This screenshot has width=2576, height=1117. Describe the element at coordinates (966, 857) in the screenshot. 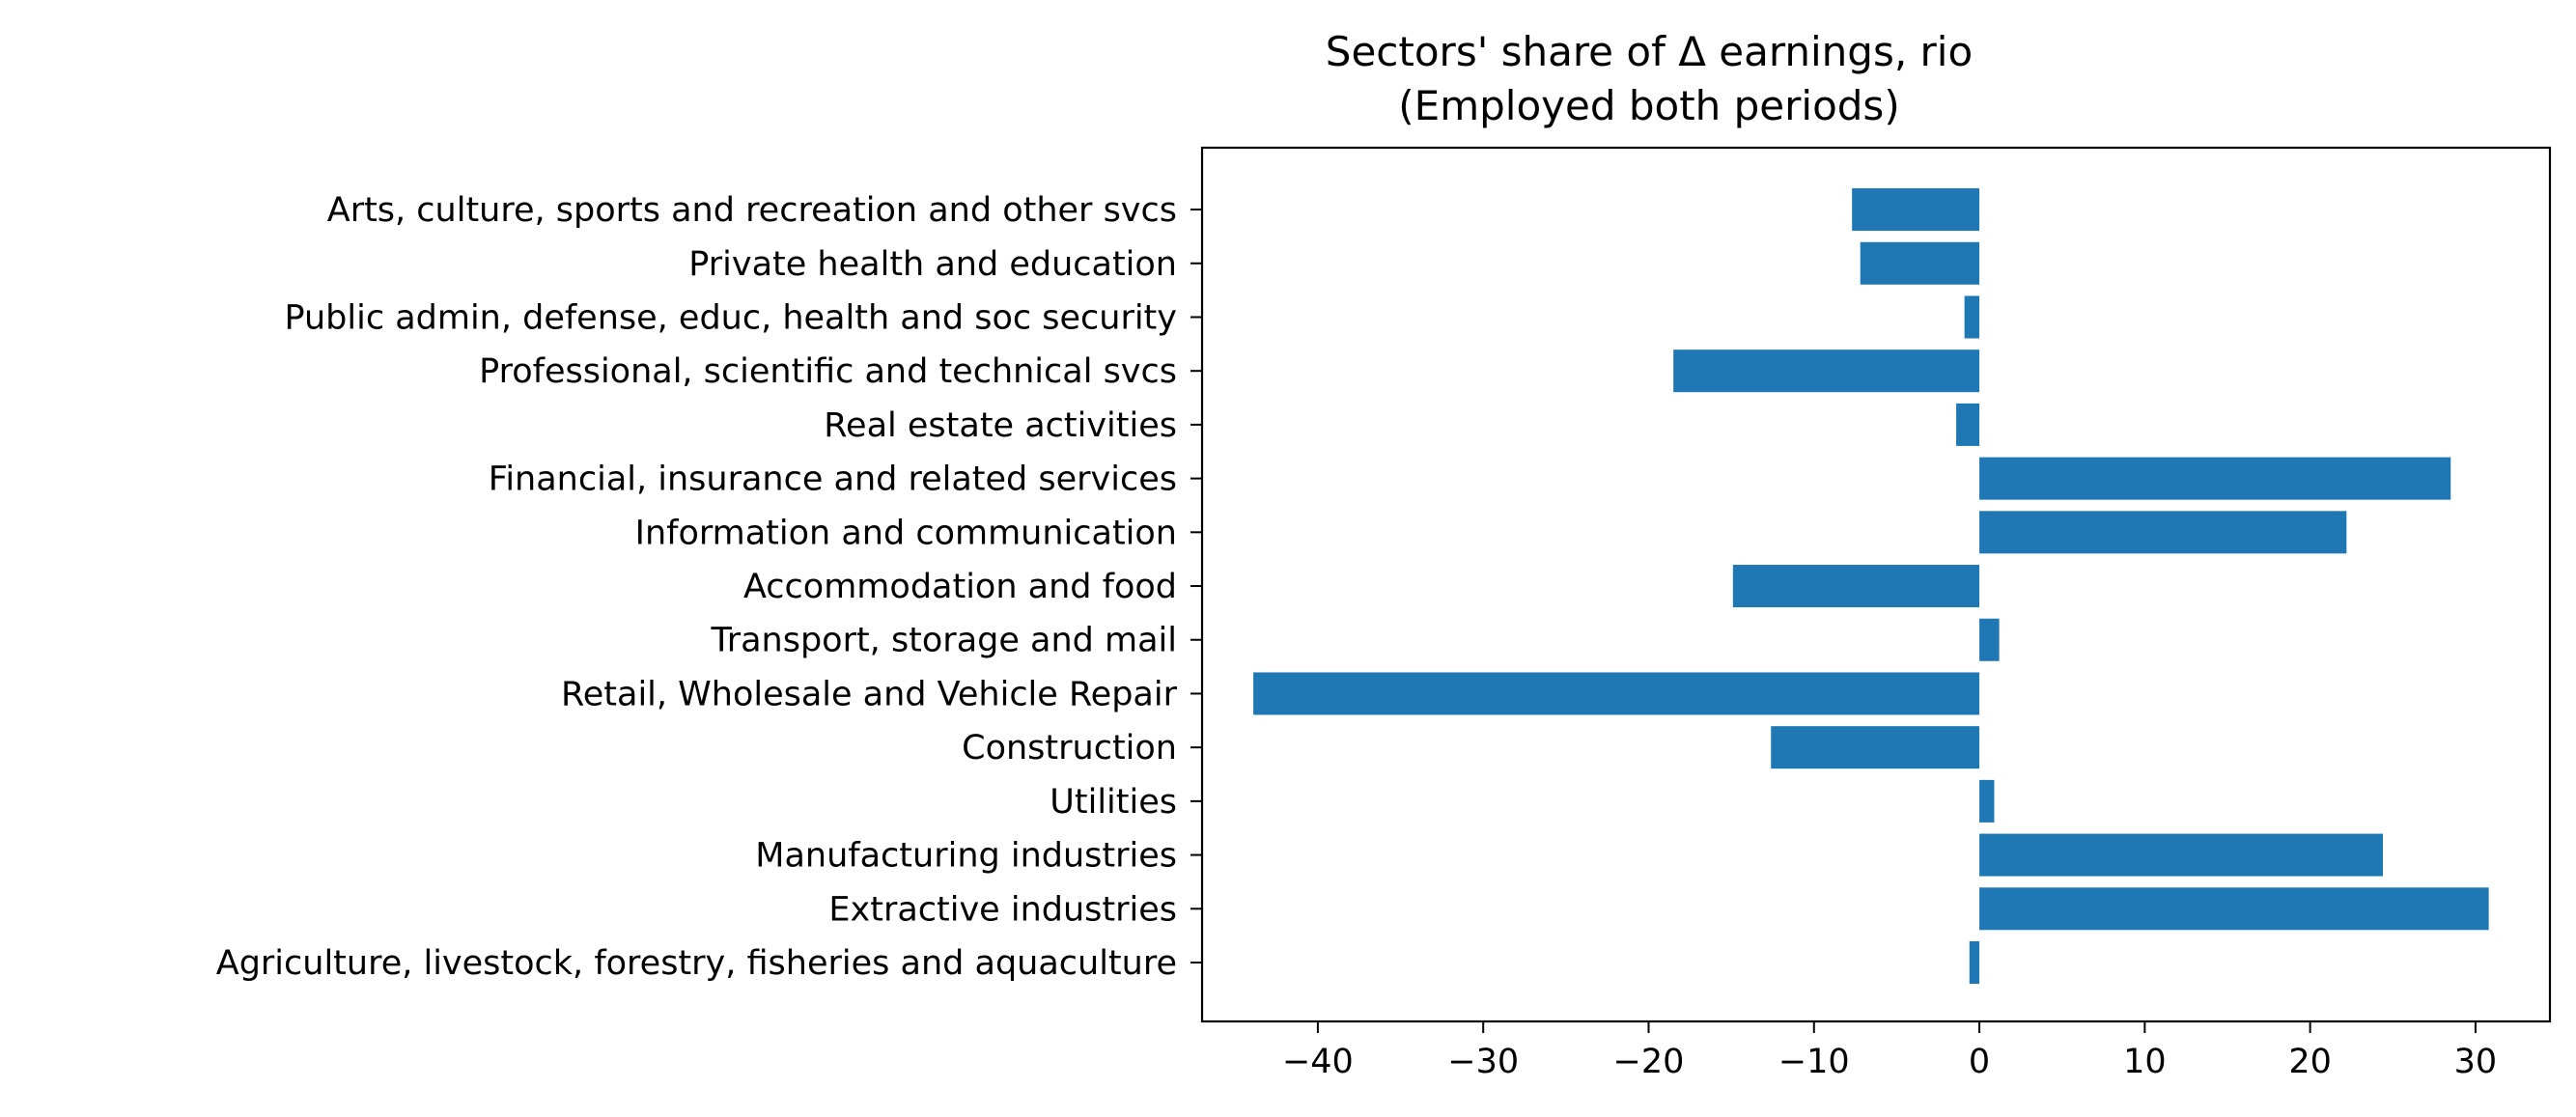

I see `y-tick-label: Manufacturing industries` at that location.